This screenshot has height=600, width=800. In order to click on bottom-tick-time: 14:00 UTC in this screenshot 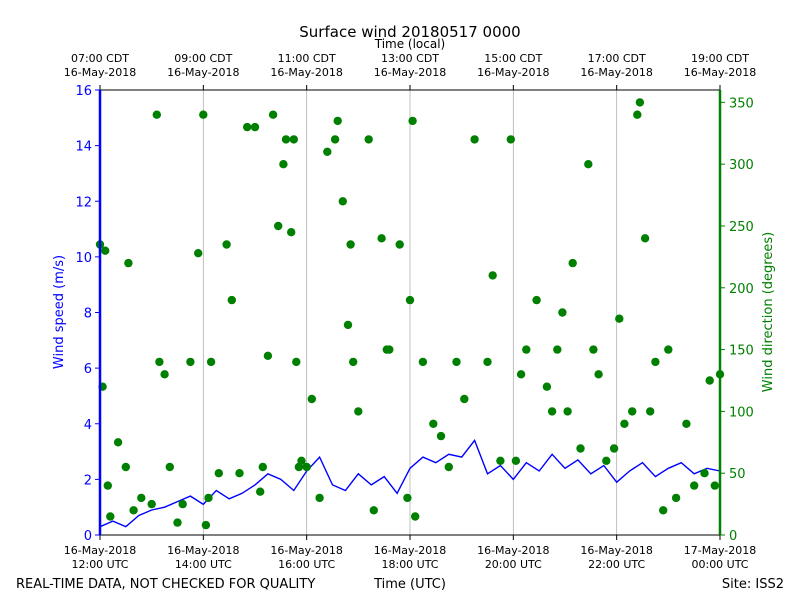, I will do `click(203, 564)`.